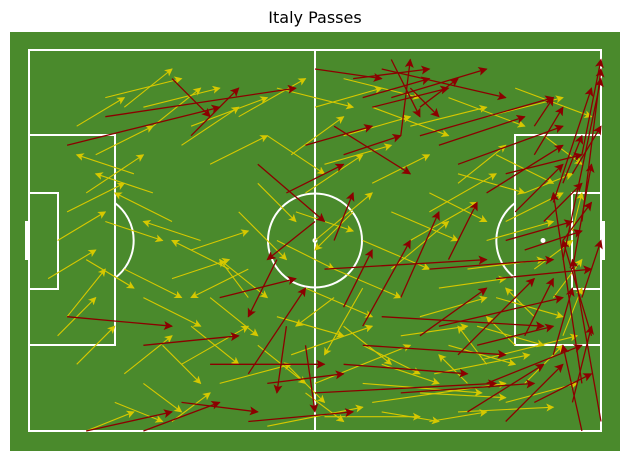 Image resolution: width=630 pixels, height=461 pixels. I want to click on left-penalty-arc, so click(124, 240).